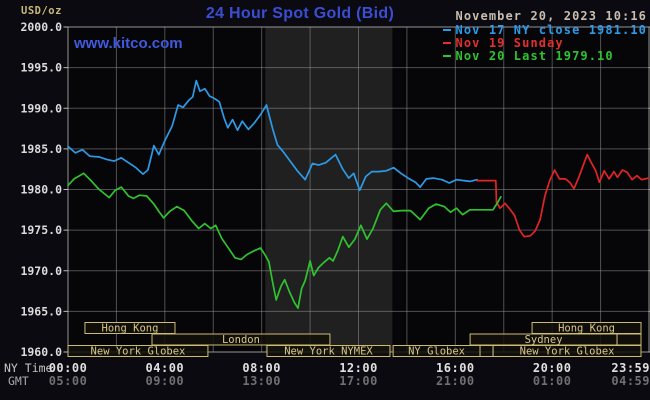  Describe the element at coordinates (68, 368) in the screenshot. I see `x-axis-ny-time-label: 00:00` at that location.